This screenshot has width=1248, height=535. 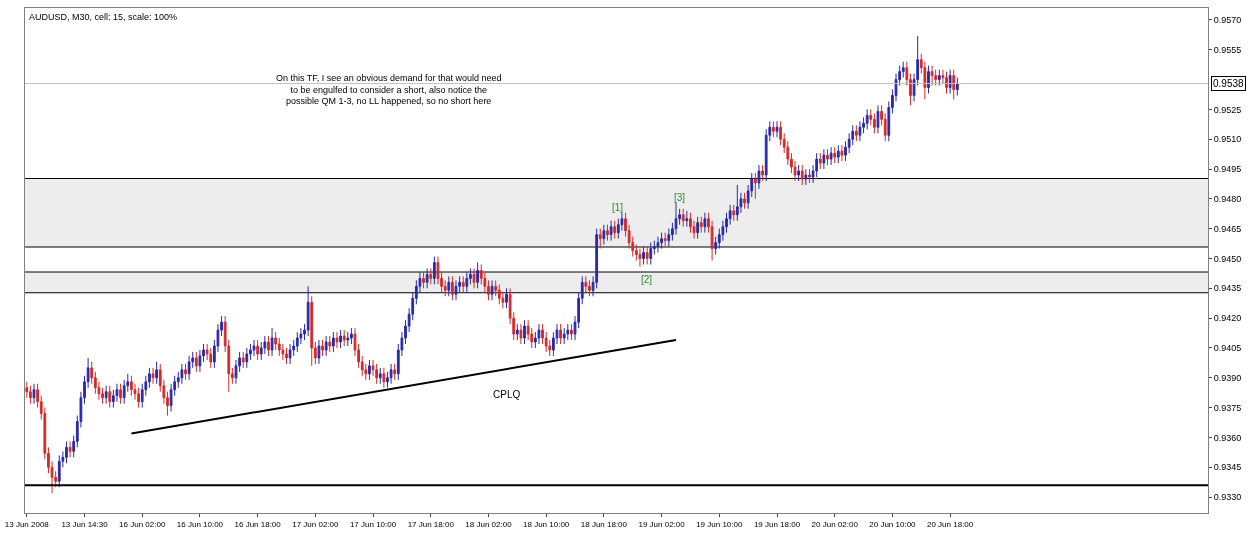 What do you see at coordinates (1227, 169) in the screenshot?
I see `y-tick-label: 0.9495` at bounding box center [1227, 169].